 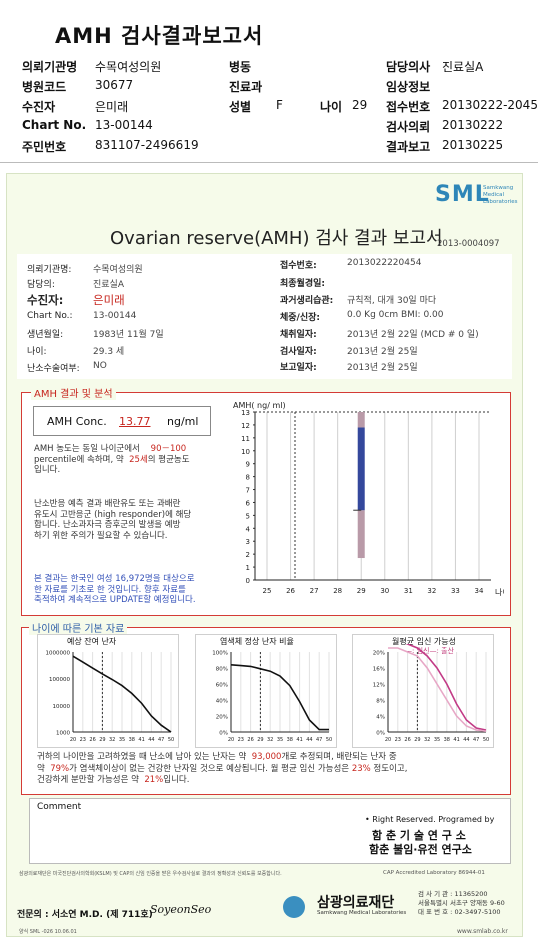 I want to click on x-tick-label: 26, so click(x=290, y=591).